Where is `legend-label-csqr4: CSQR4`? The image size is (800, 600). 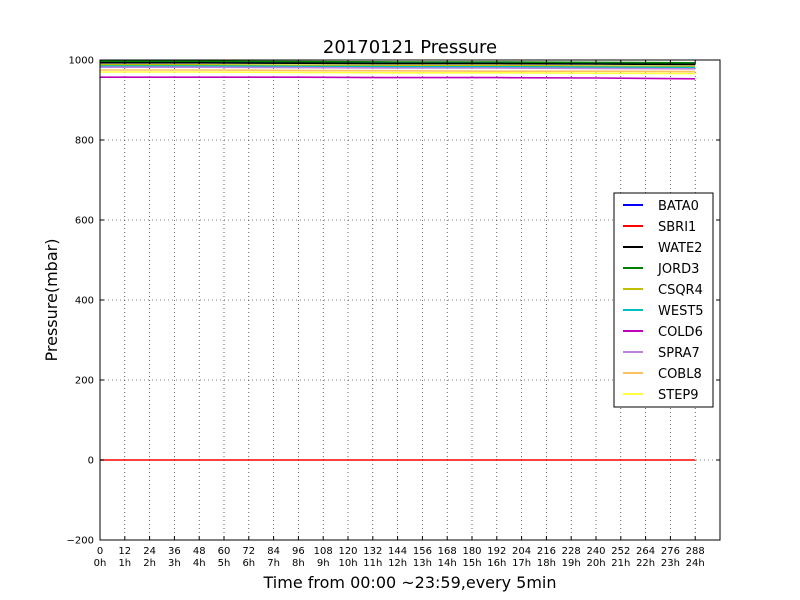 legend-label-csqr4: CSQR4 is located at coordinates (680, 290).